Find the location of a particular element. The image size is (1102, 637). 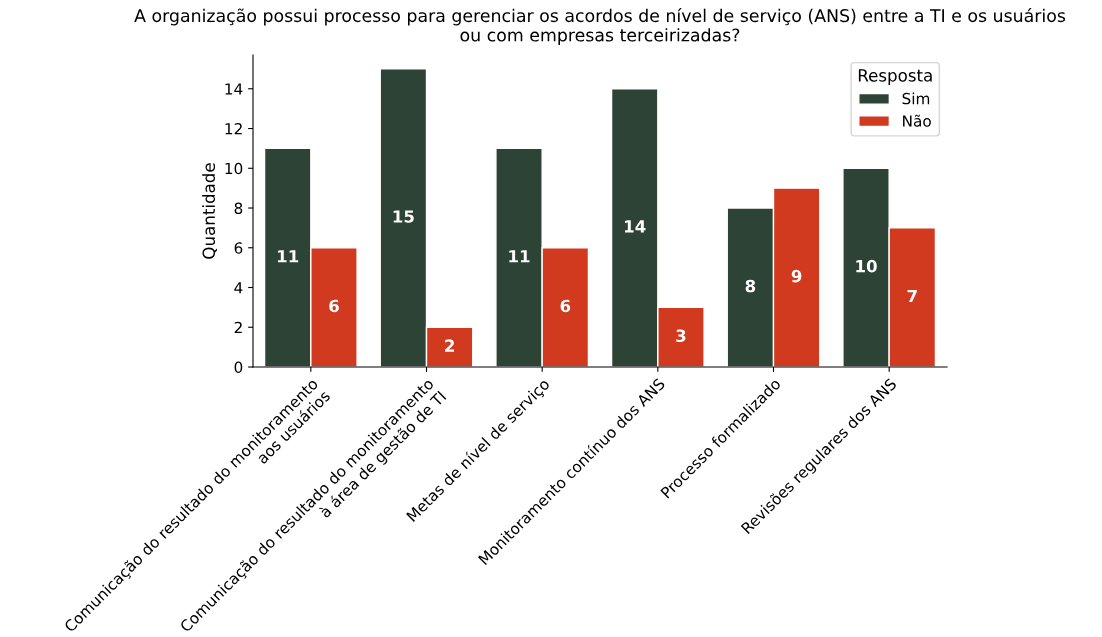

data-label: 2 is located at coordinates (449, 345).